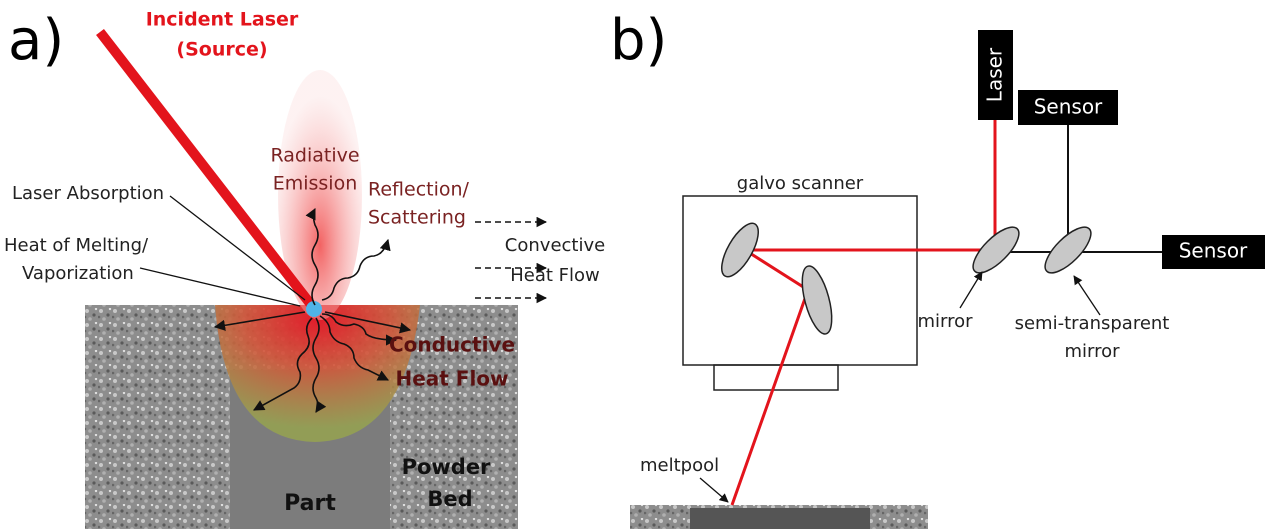 This screenshot has width=1270, height=529. I want to click on laser-box, so click(995, 75).